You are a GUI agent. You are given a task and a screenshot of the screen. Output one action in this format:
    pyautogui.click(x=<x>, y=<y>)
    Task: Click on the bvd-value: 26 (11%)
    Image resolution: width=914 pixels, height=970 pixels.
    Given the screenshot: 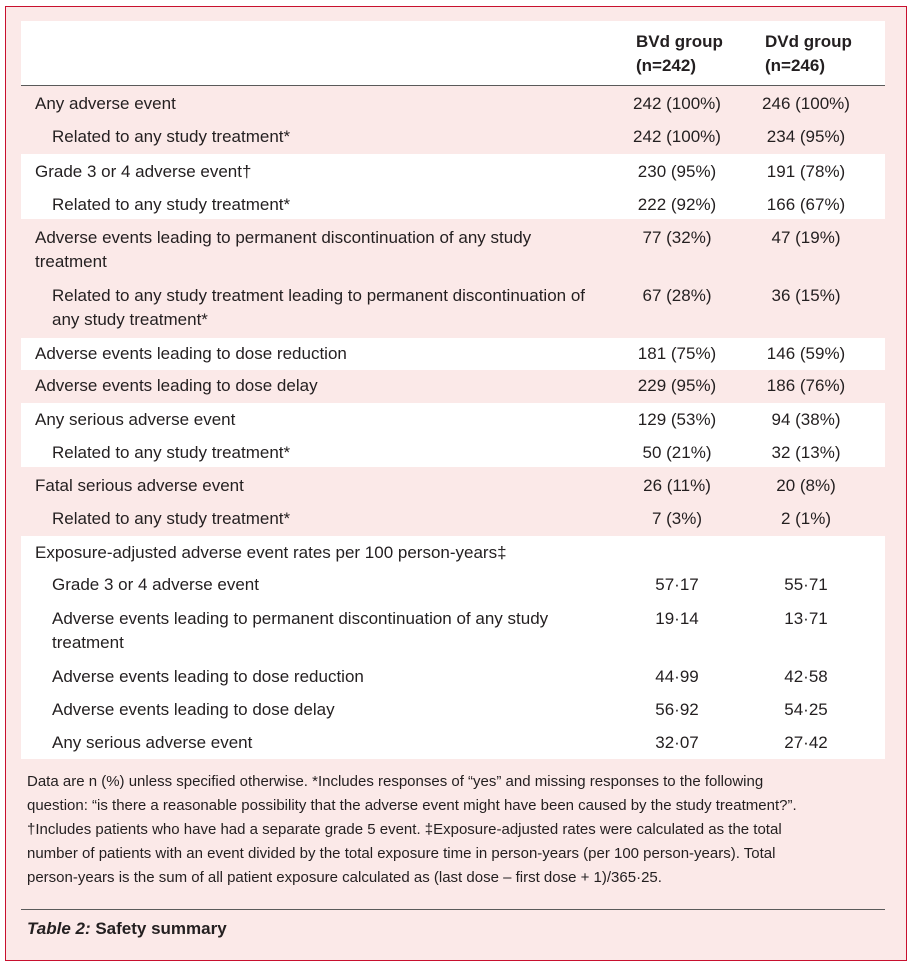 What is the action you would take?
    pyautogui.click(x=677, y=485)
    